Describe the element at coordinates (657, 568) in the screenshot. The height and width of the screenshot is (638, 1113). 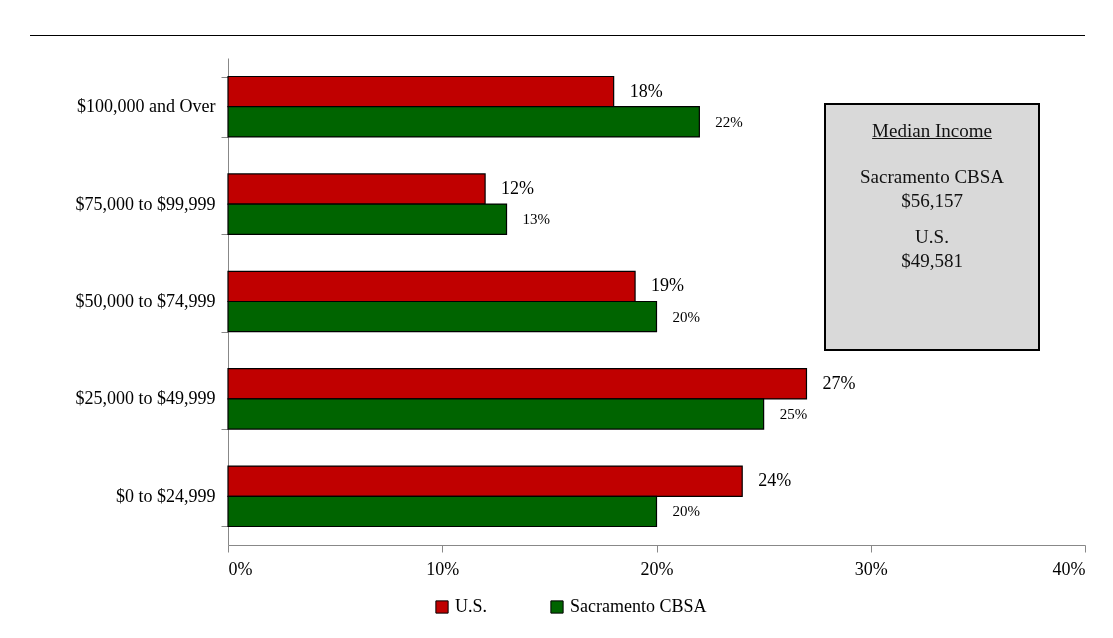
I see `x-tick-label: 20%` at that location.